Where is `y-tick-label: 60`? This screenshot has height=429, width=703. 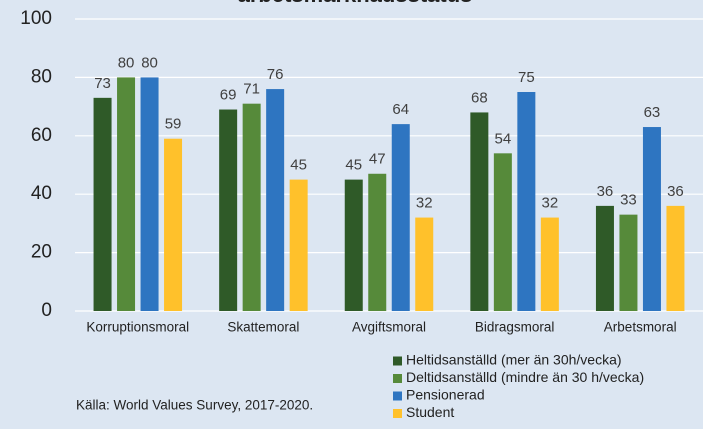
y-tick-label: 60 is located at coordinates (41, 135).